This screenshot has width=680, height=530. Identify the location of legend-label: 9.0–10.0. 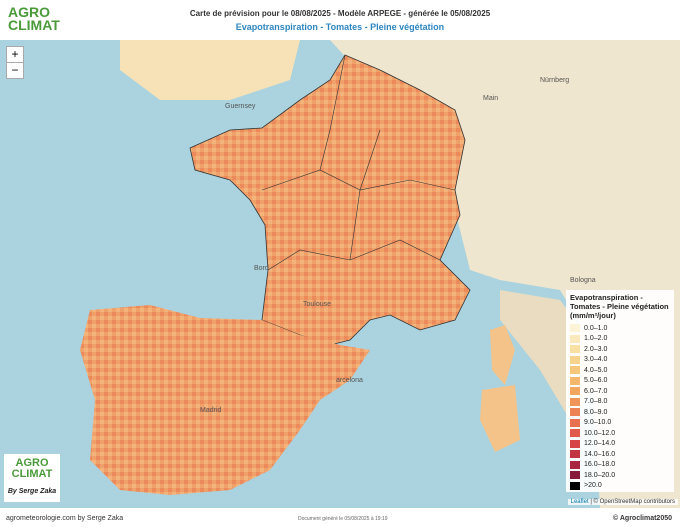
(598, 423).